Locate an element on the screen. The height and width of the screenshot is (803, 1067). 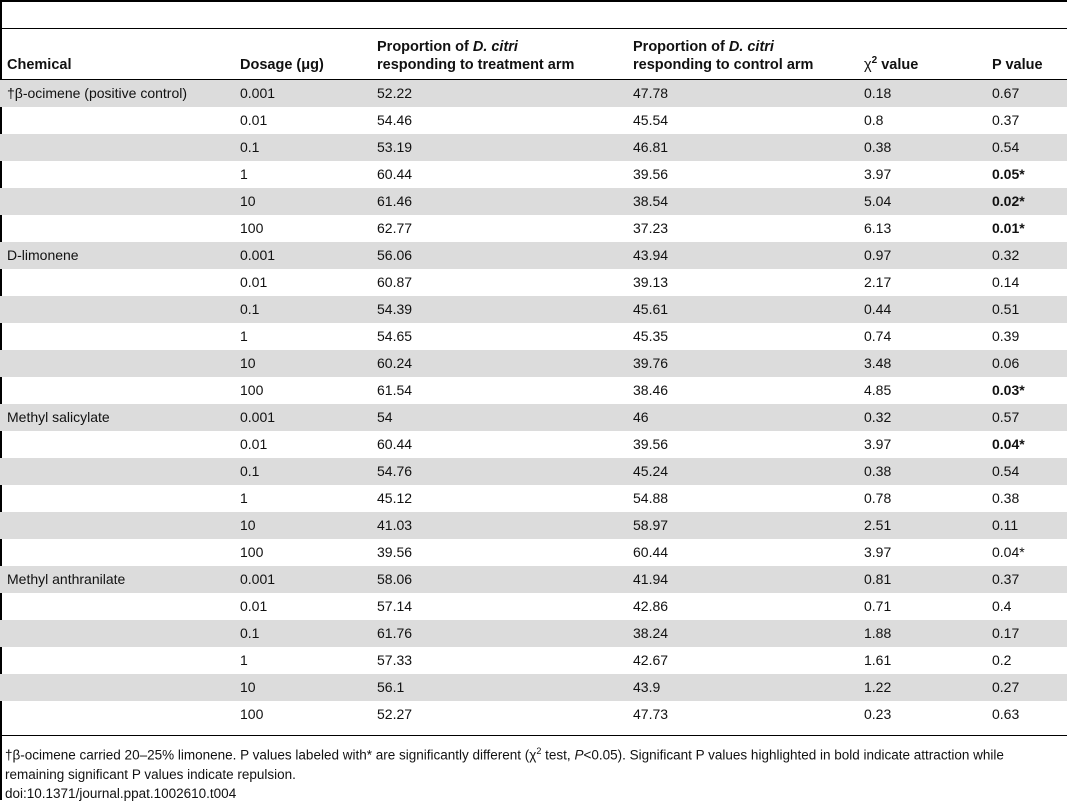
cell-chemical: Methyl salicylate is located at coordinates (116, 417).